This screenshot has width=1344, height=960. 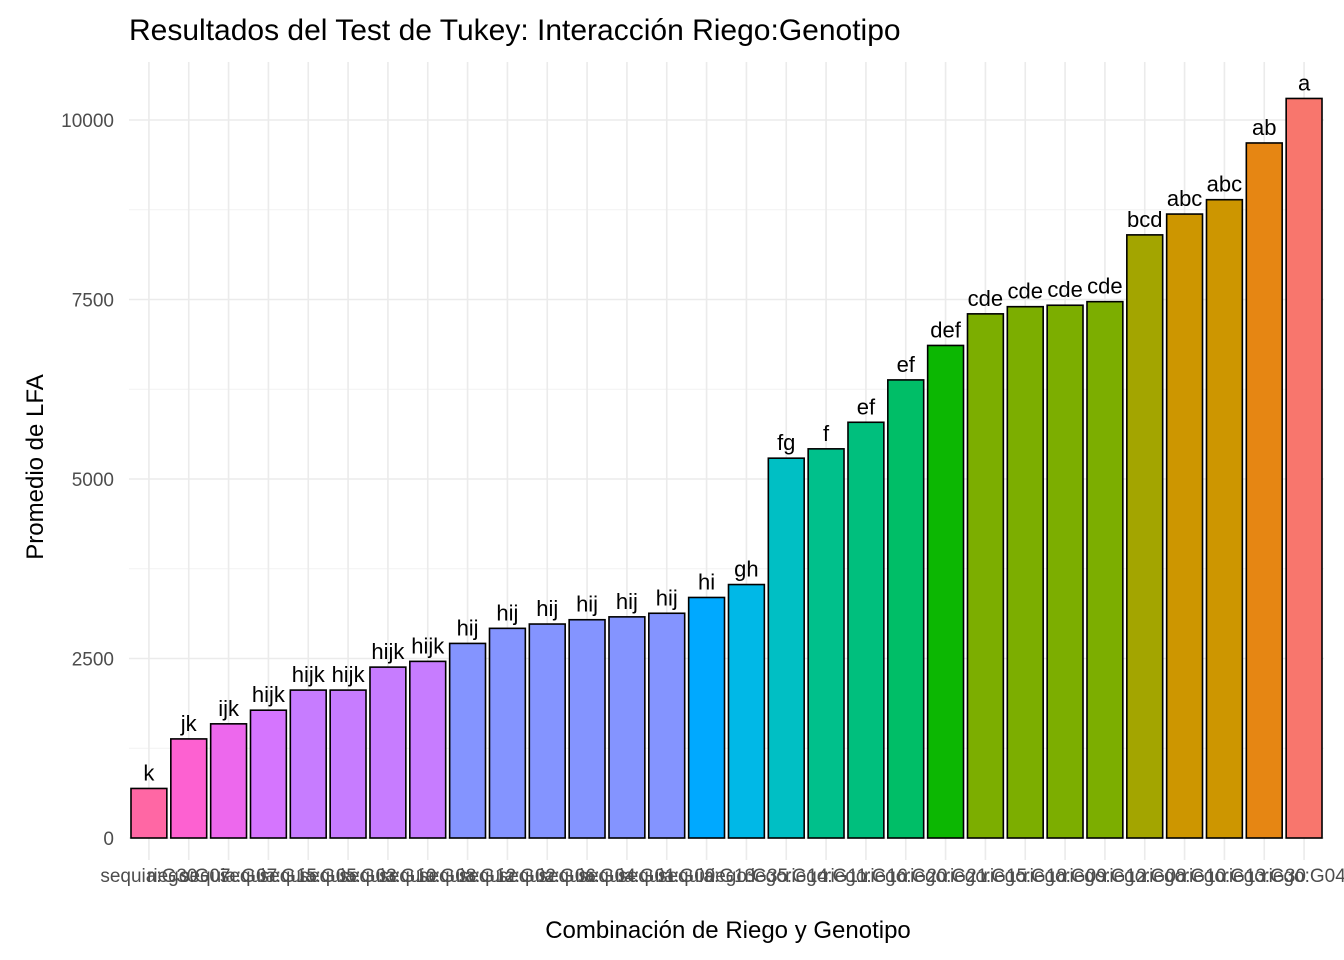 I want to click on x-tick-label: sequia:G04, so click(x=587, y=876).